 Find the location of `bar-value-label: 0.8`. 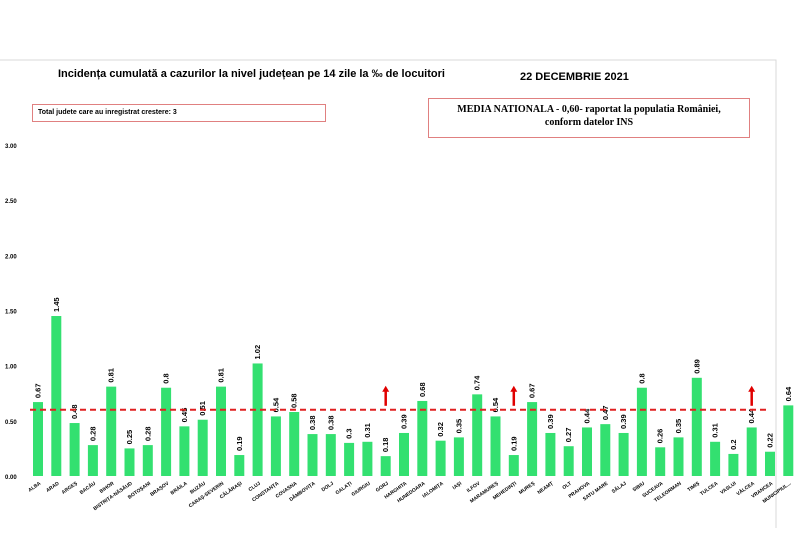

bar-value-label: 0.8 is located at coordinates (641, 378).